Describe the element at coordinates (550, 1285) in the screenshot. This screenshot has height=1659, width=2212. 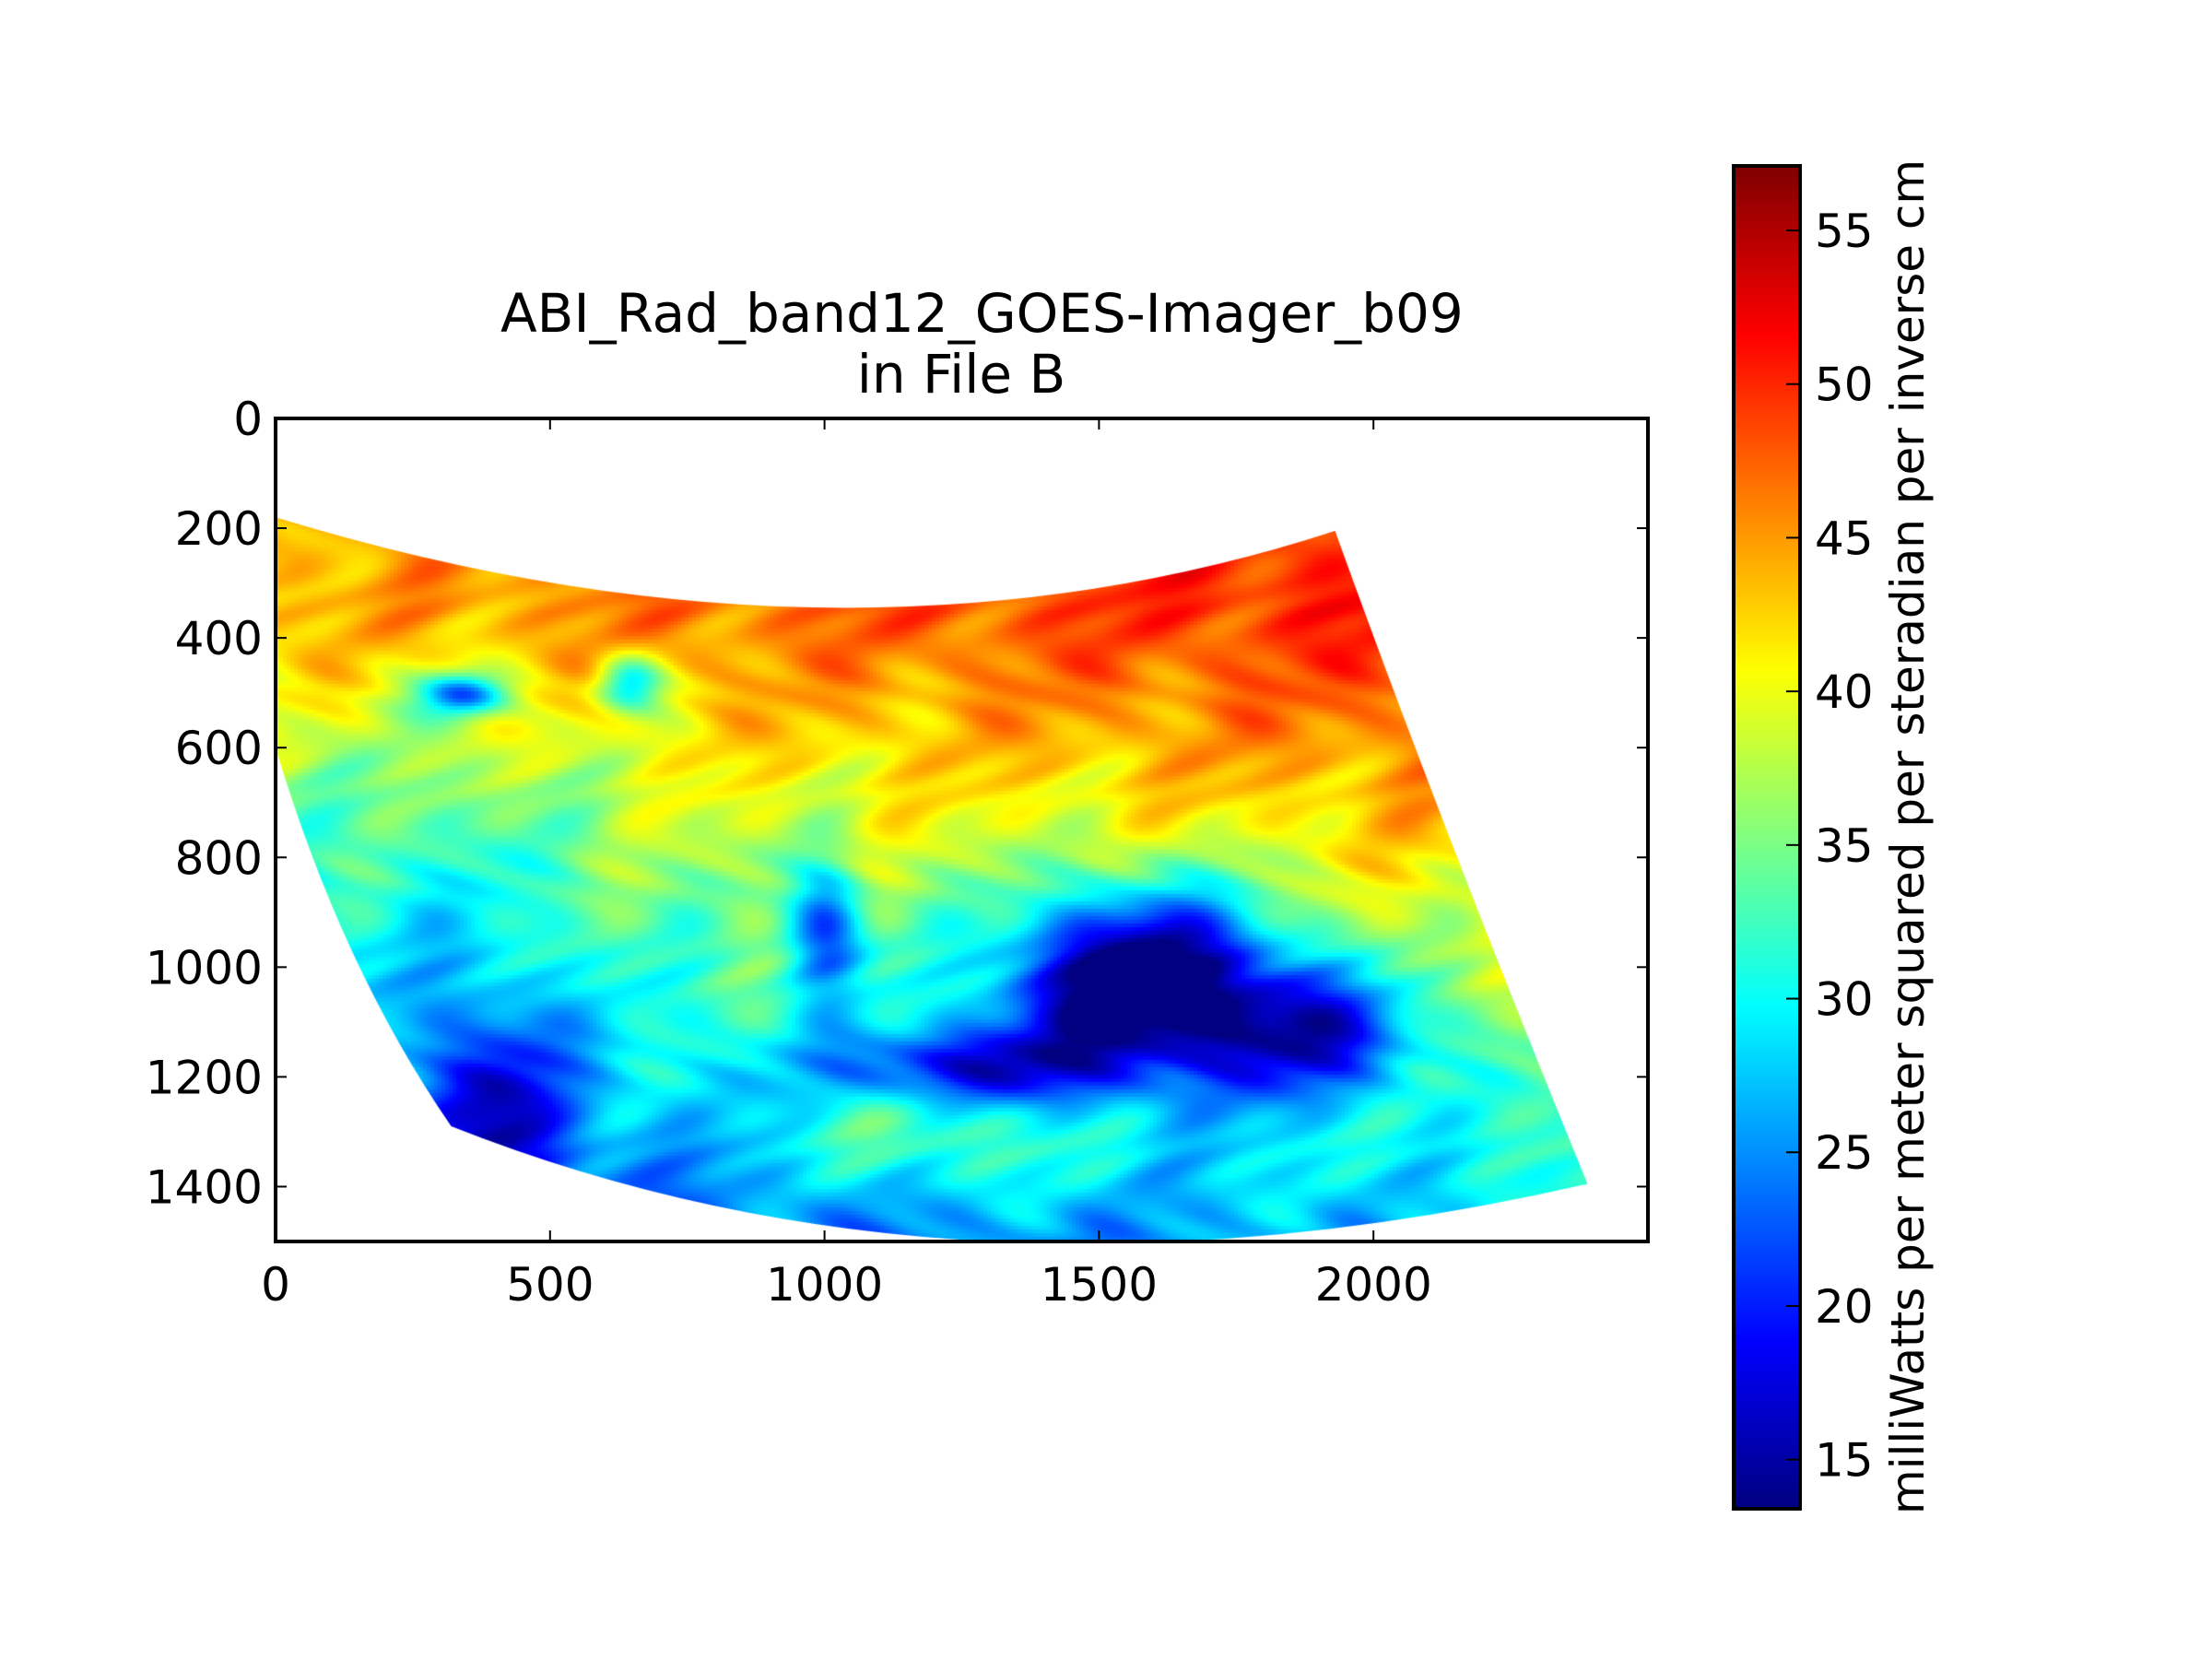
I see `x-tick-label: 500` at that location.